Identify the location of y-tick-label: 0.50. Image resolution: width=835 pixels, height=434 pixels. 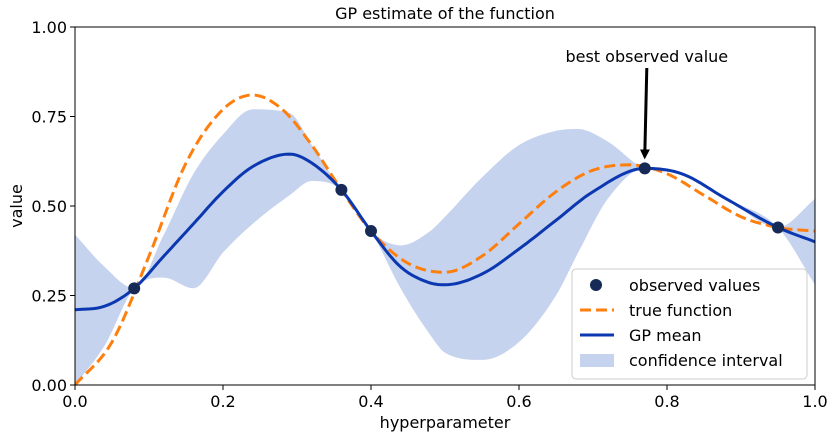
(49, 206).